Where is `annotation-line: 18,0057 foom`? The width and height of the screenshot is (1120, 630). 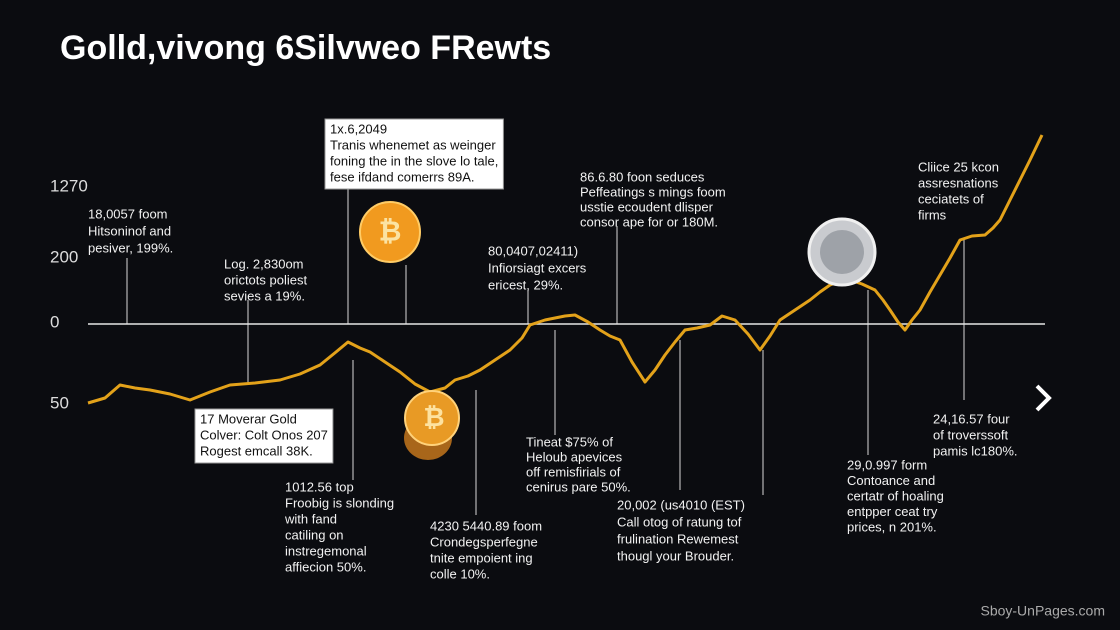
annotation-line: 18,0057 foom is located at coordinates (128, 213).